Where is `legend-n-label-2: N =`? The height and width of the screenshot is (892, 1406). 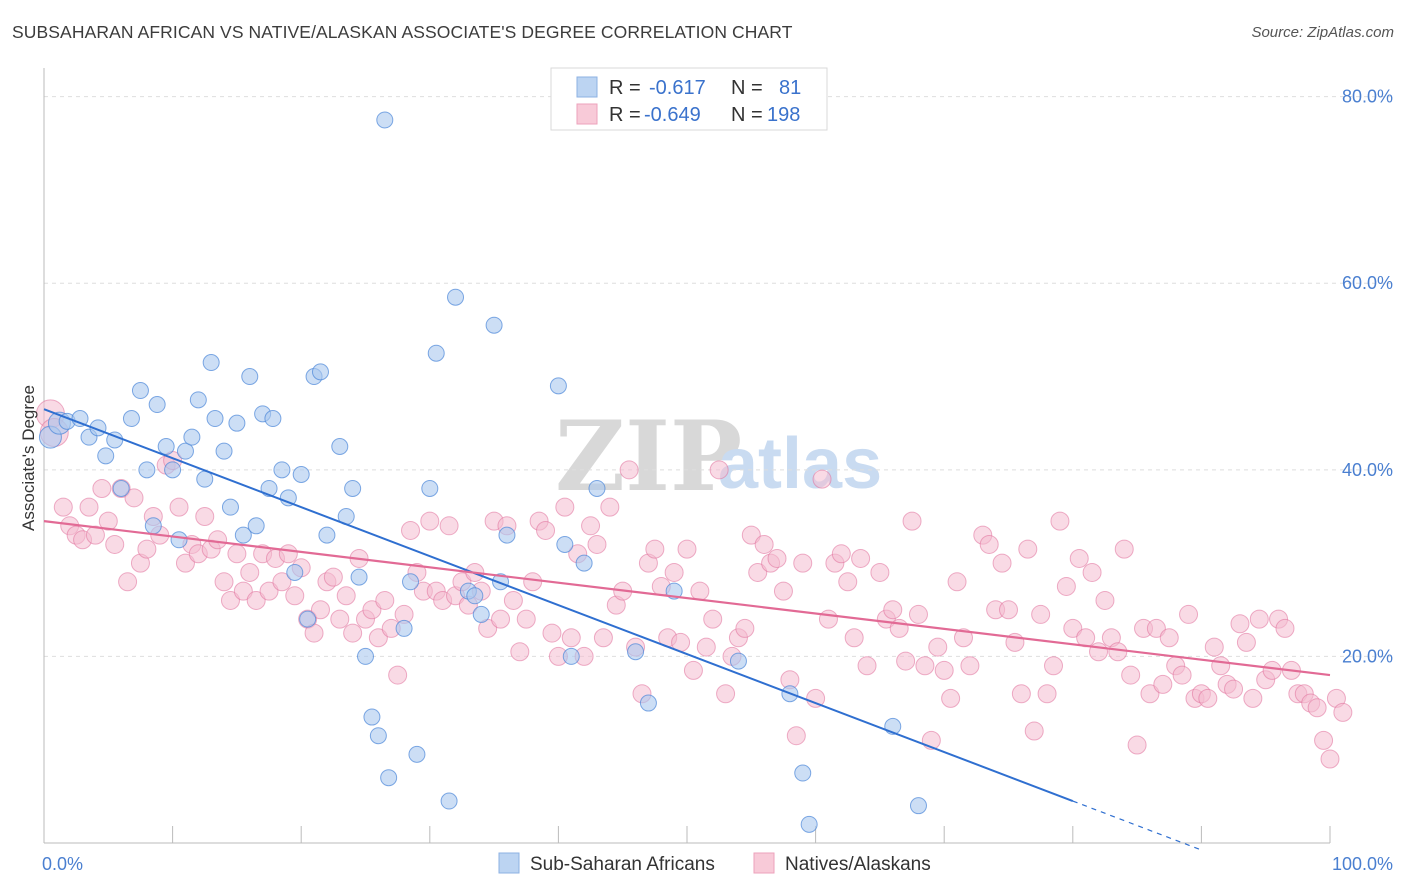
legend-n-label-2: N = is located at coordinates (747, 115).